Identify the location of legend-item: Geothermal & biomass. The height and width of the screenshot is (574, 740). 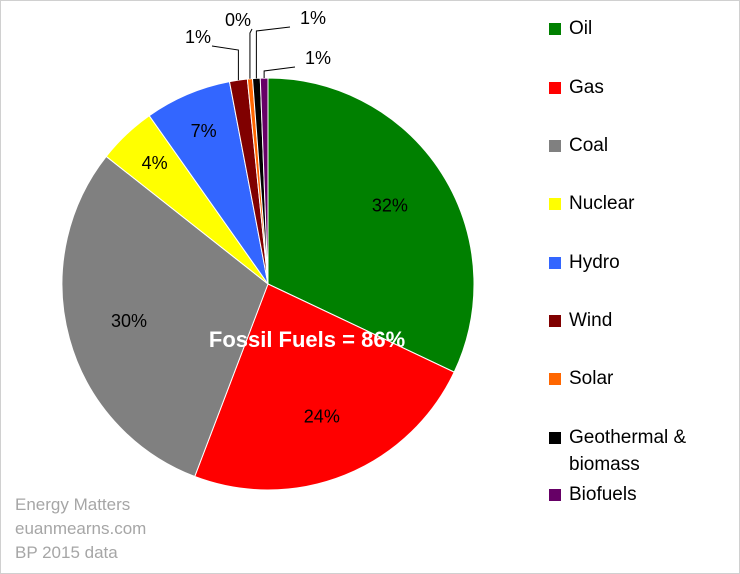
(639, 451).